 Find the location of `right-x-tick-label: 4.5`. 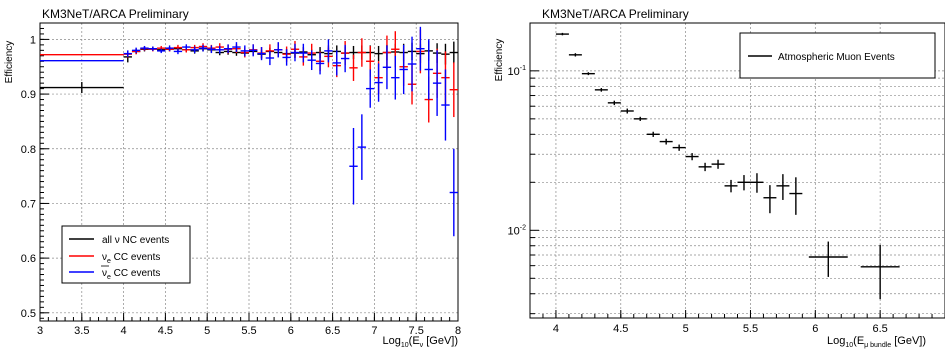

right-x-tick-label: 4.5 is located at coordinates (620, 329).